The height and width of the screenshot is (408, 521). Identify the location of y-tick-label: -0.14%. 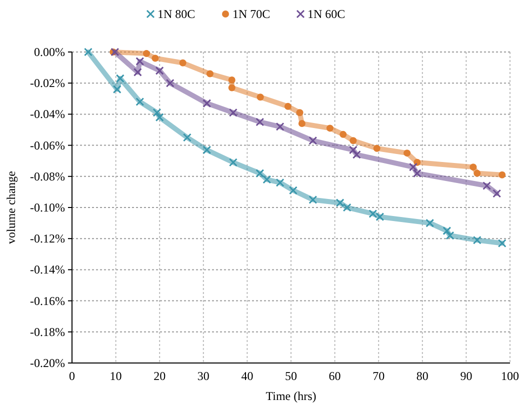
(47, 269).